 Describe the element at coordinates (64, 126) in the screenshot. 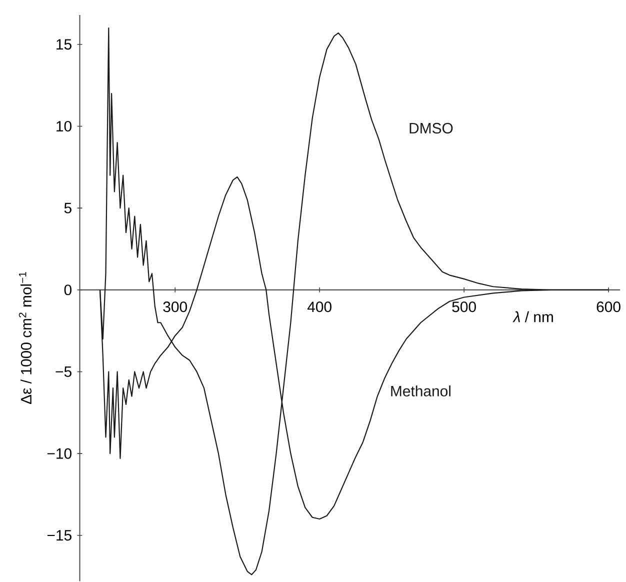

I see `y-tick-label: 10` at that location.